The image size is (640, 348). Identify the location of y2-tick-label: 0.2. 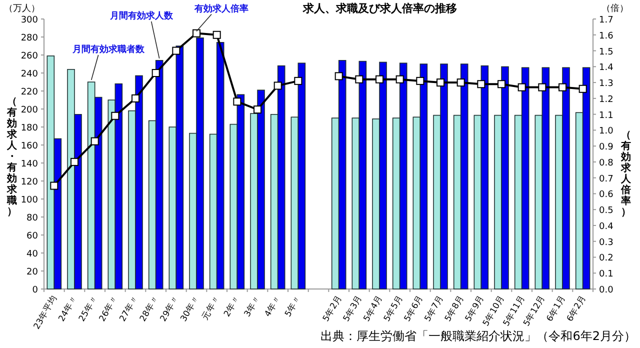
(606, 259).